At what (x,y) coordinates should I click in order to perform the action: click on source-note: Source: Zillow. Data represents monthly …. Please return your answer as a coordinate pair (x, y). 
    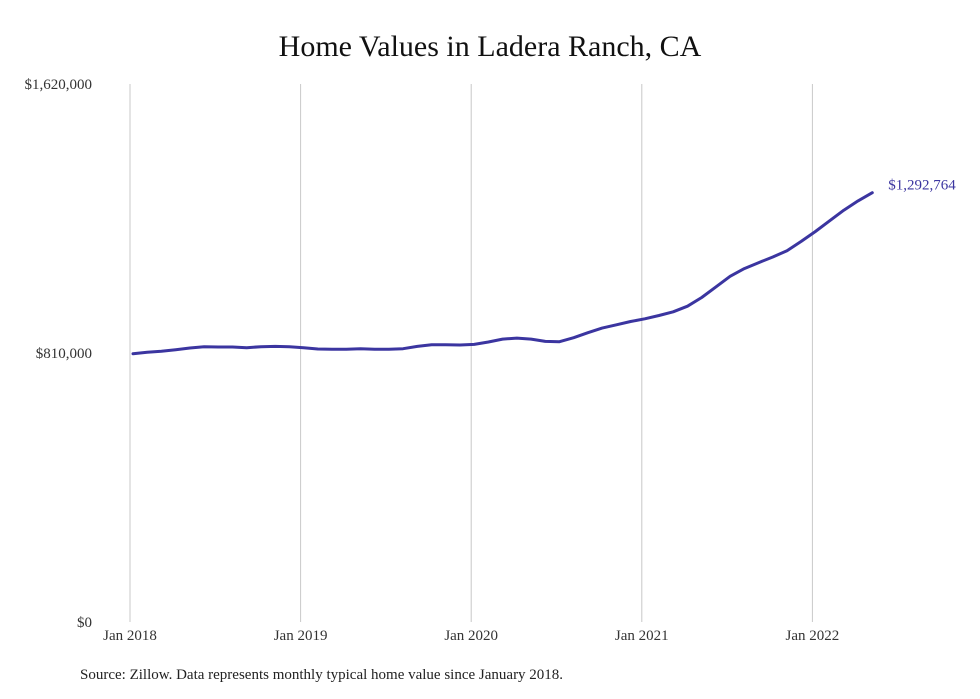
    Looking at the image, I should click on (322, 675).